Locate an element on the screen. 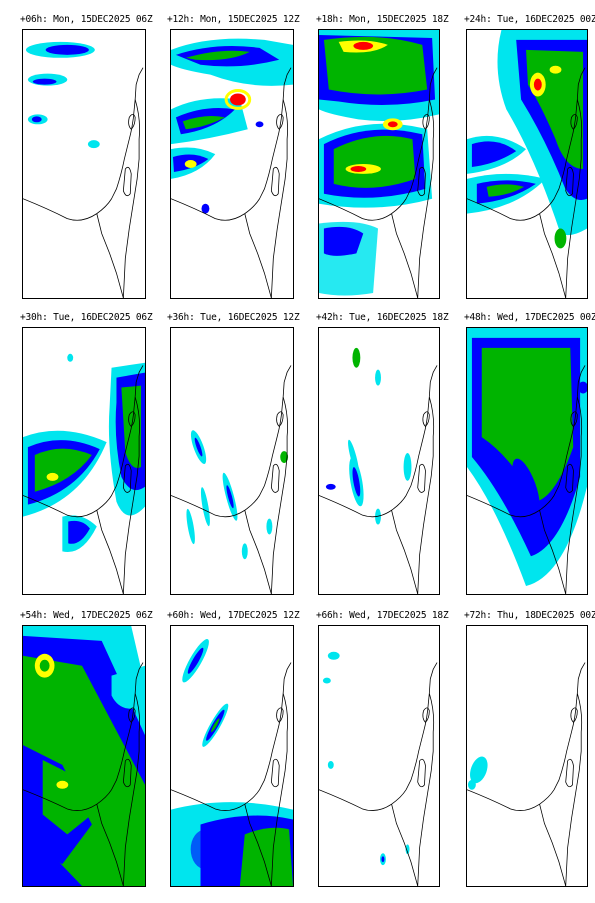 Image resolution: width=595 pixels, height=903 pixels. precip-field-60h is located at coordinates (232, 762).